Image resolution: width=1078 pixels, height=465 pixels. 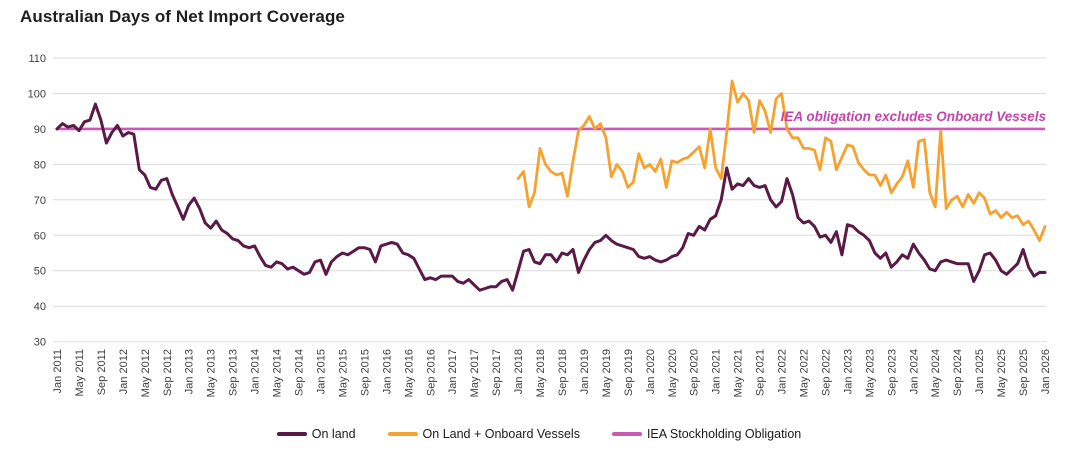 I want to click on x-tick-label: May 2023, so click(x=870, y=373).